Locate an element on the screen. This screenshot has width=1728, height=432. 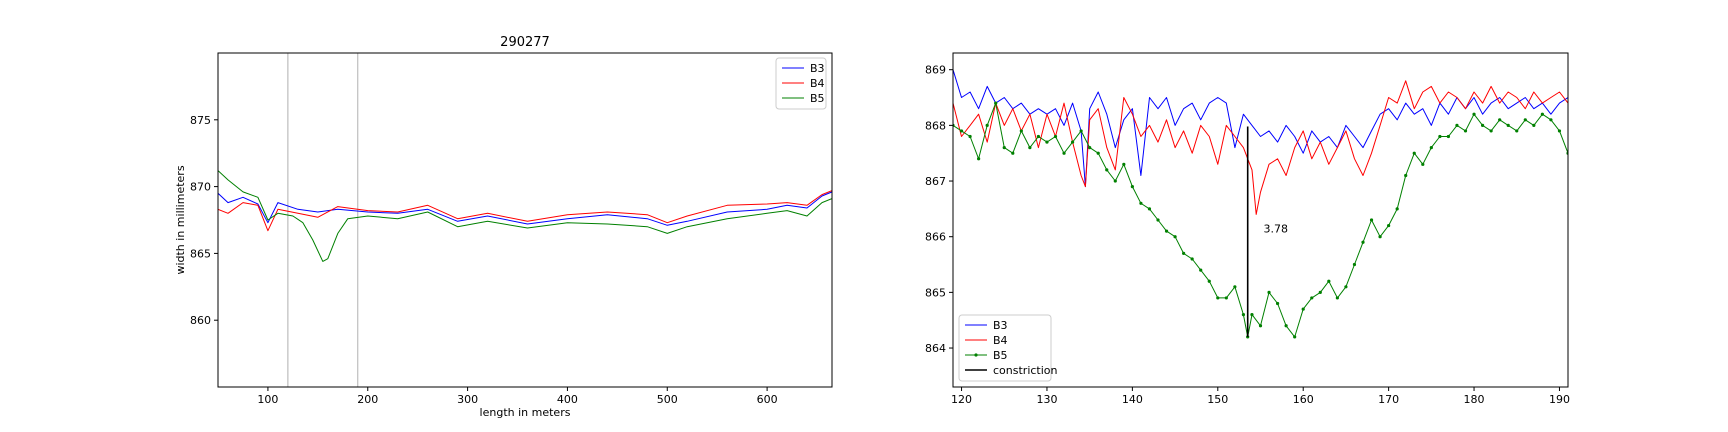
chart-1-legend: B3 B4 B5 is located at coordinates (801, 83).